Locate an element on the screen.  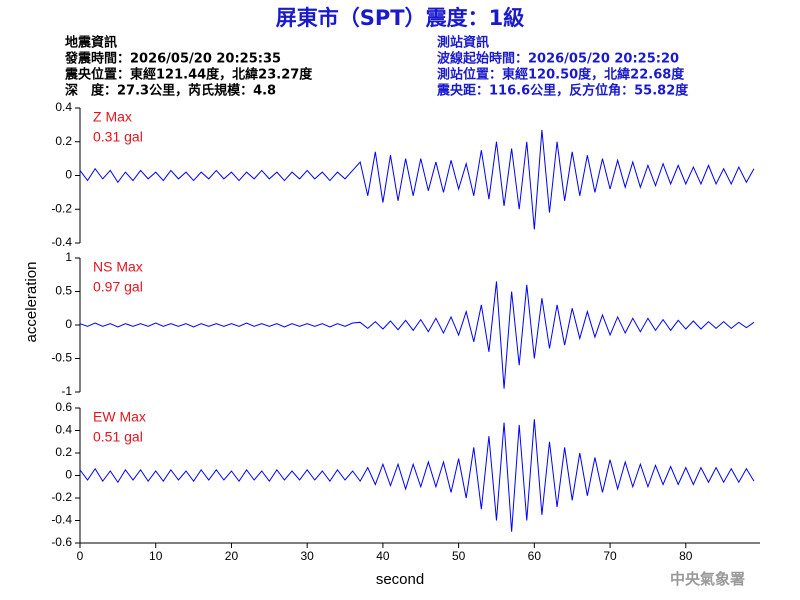
y-tick-label: 1 is located at coordinates (68, 257).